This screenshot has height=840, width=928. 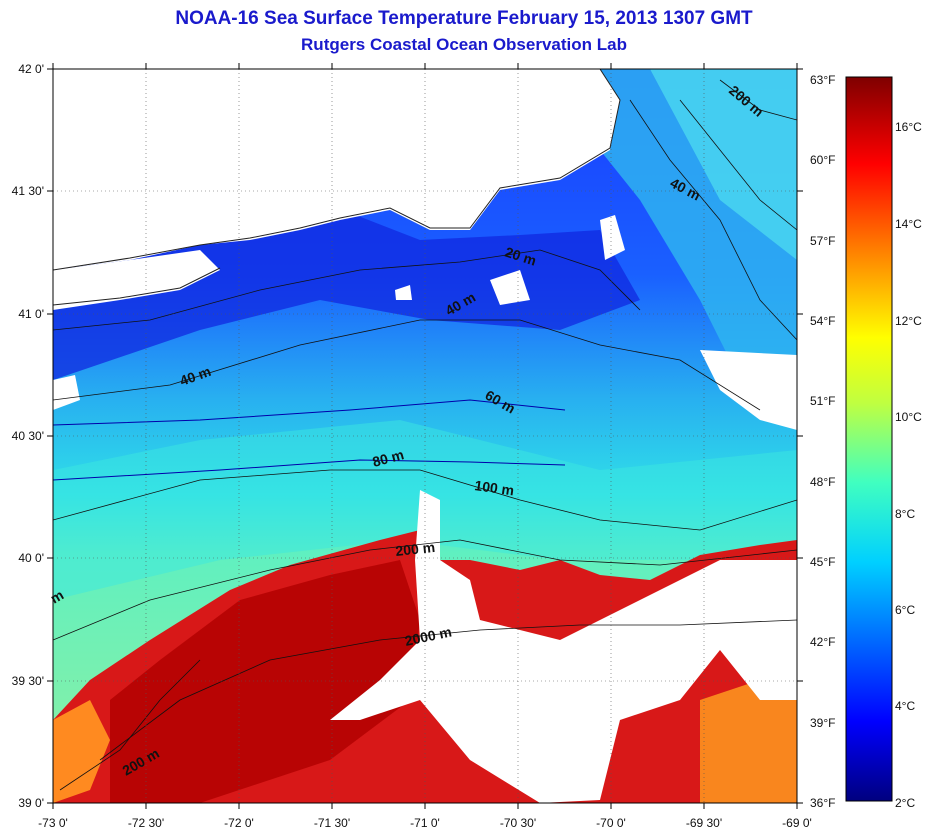 I want to click on celsius-label: 16°C, so click(x=908, y=127).